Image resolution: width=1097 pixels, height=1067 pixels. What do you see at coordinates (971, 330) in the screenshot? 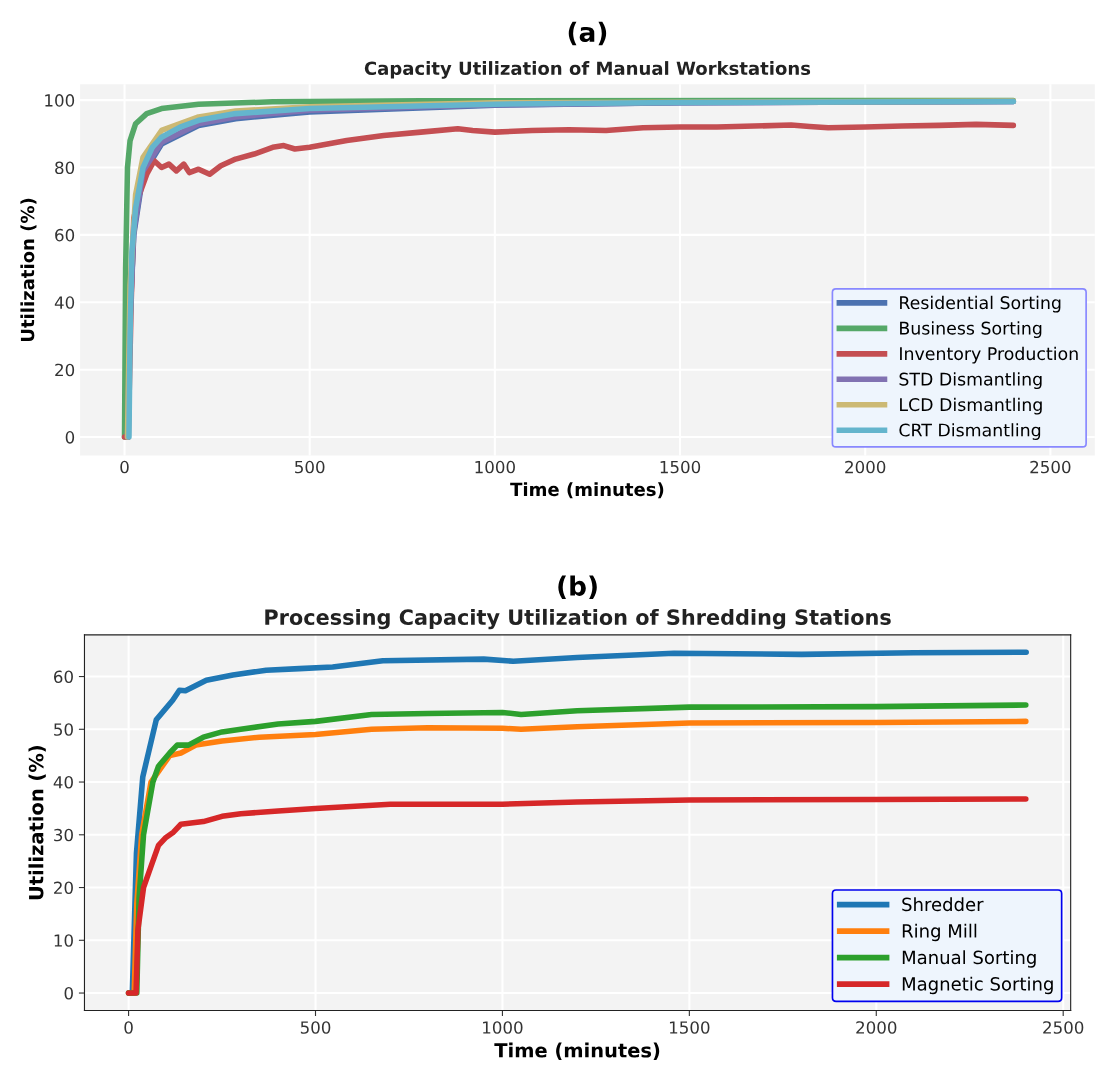
I see `legend-label: Business Sorting` at bounding box center [971, 330].